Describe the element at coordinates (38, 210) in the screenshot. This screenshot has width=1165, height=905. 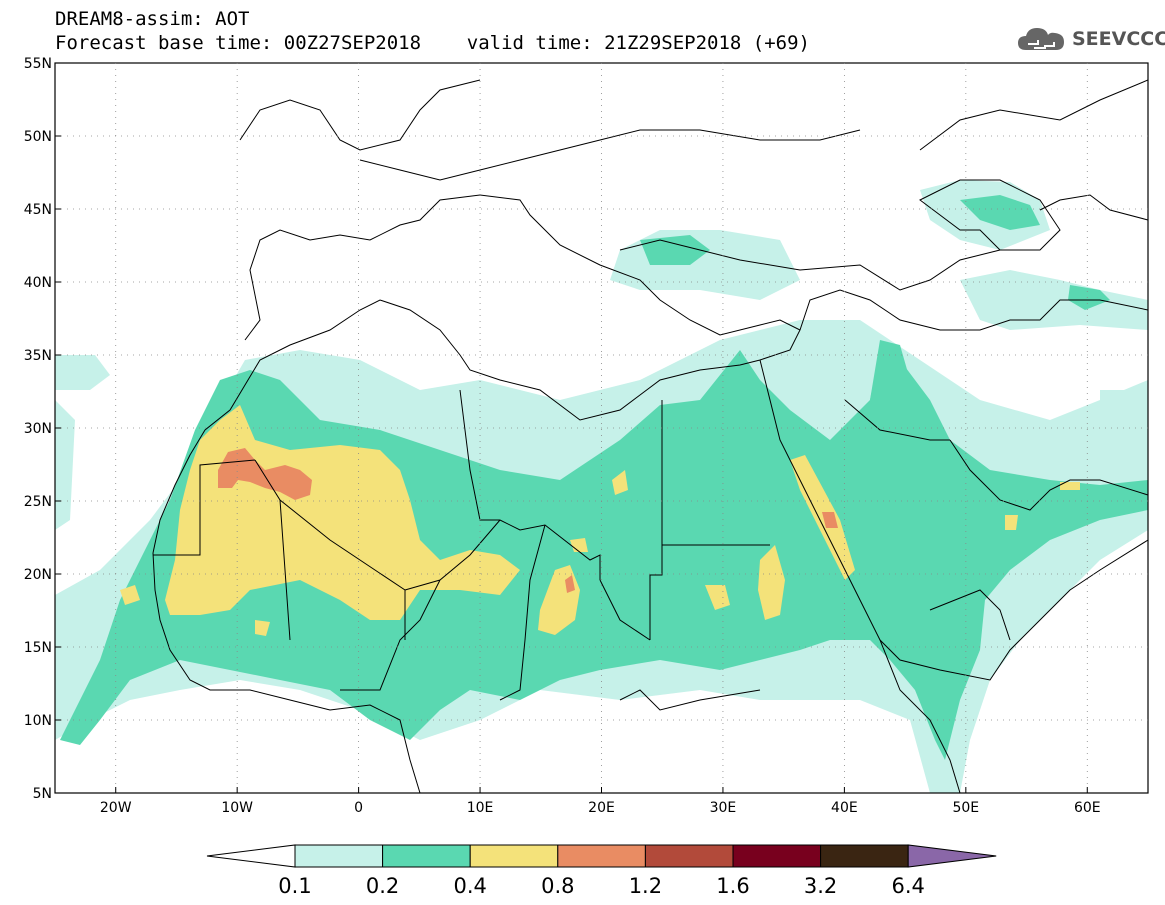
I see `lat-tick-label: 45N` at that location.